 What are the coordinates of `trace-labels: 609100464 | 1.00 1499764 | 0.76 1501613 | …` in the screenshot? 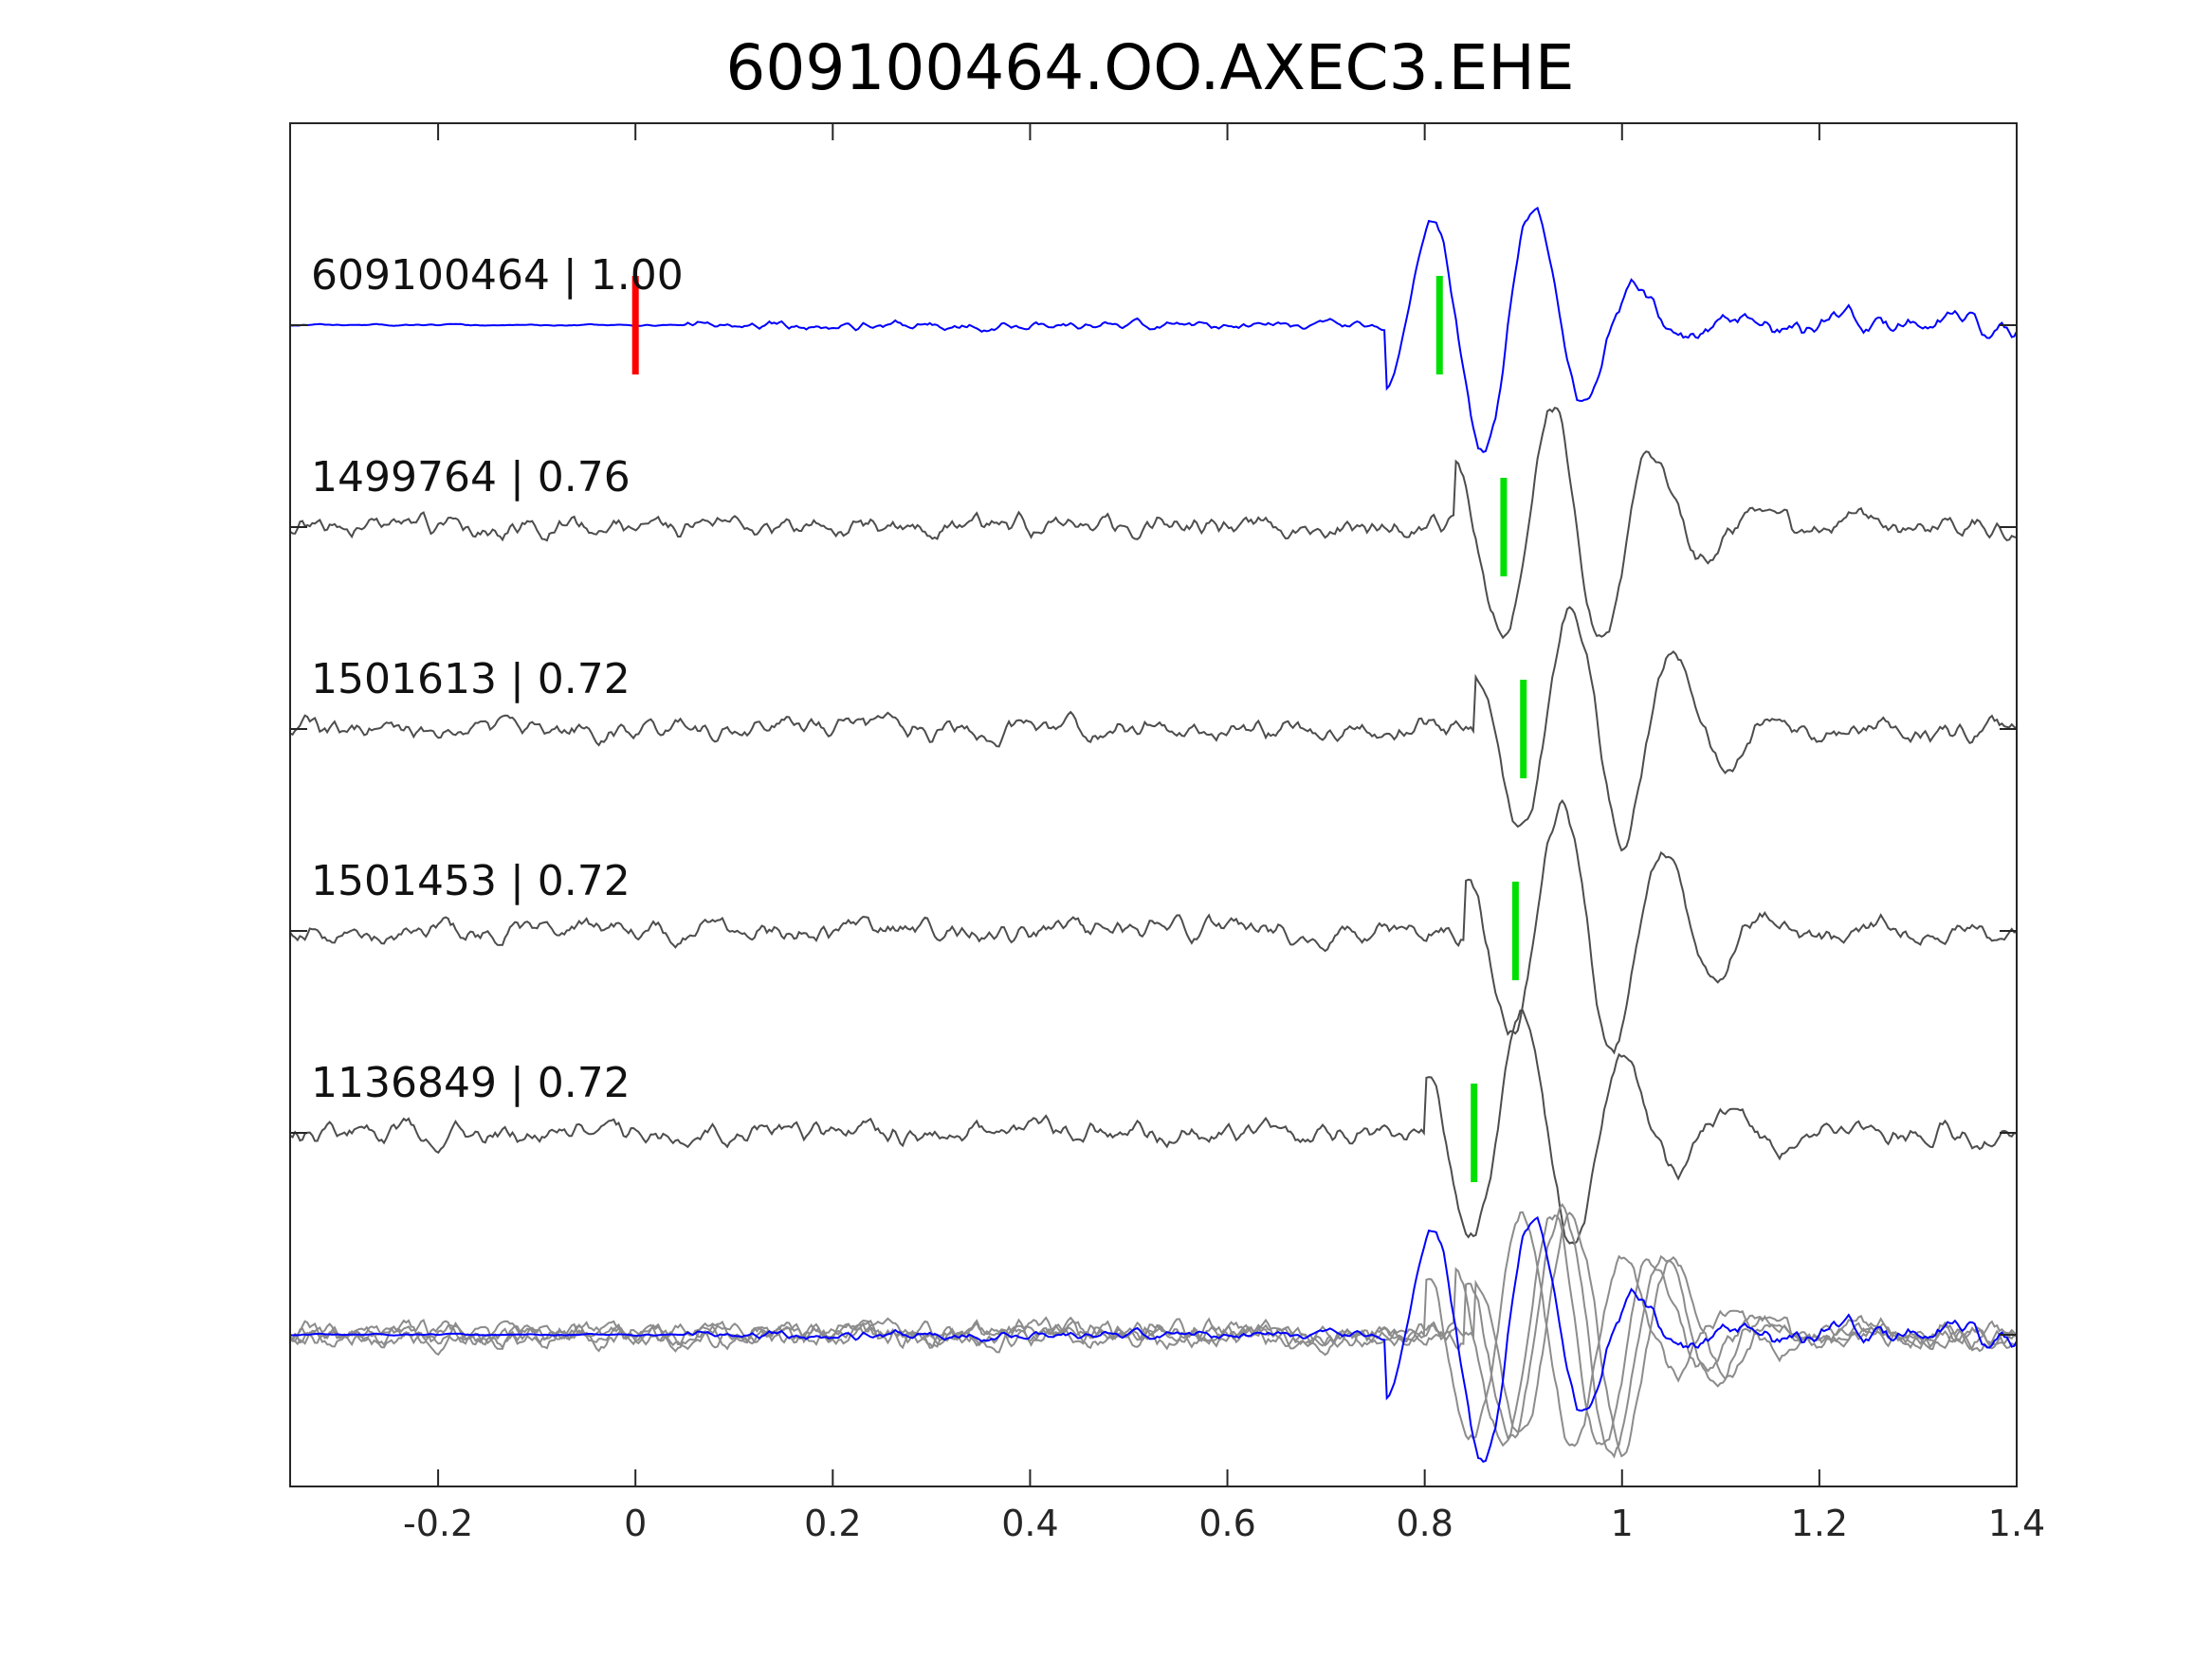 It's located at (497, 679).